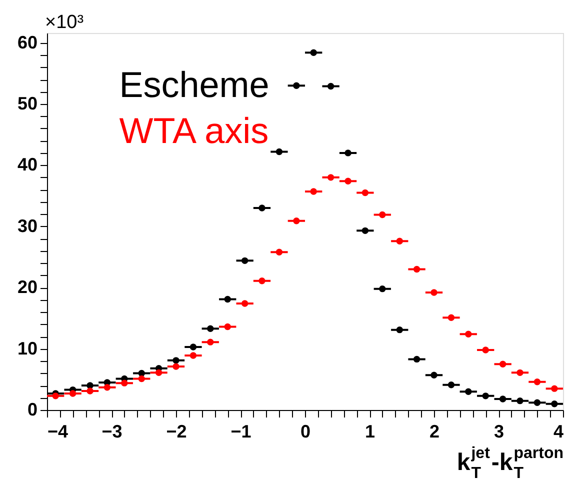  I want to click on series-label: Escheme, so click(194, 84).